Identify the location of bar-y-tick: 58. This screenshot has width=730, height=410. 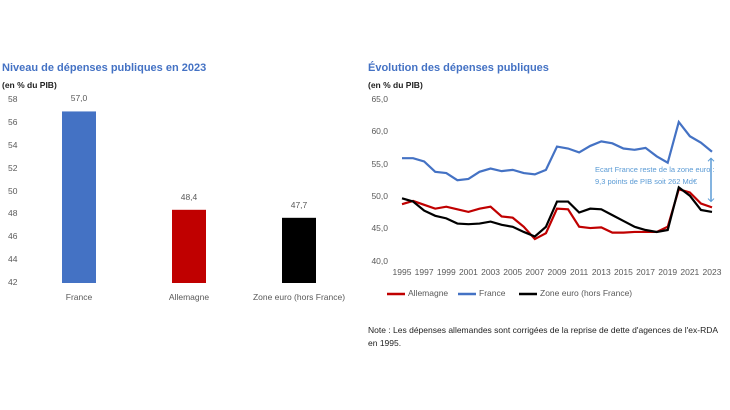
(13, 99).